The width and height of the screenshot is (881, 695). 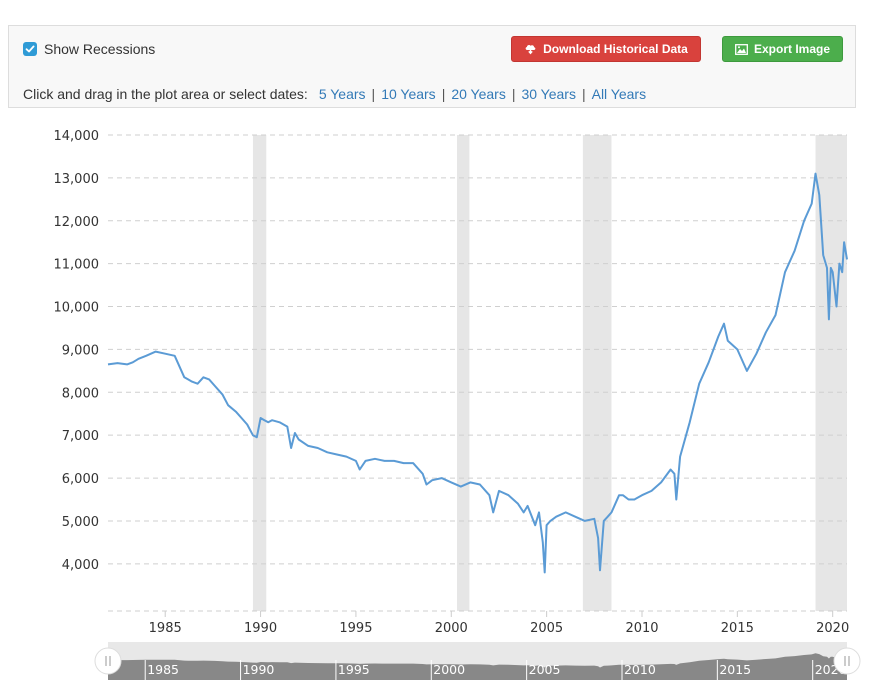 What do you see at coordinates (615, 49) in the screenshot?
I see `download-button-label: Download Historical Data` at bounding box center [615, 49].